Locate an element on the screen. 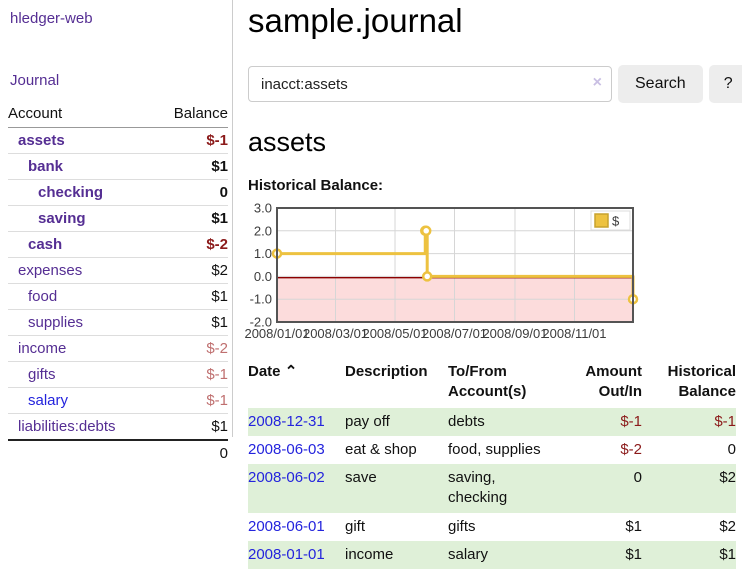 The width and height of the screenshot is (742, 582). account-link-food: food is located at coordinates (43, 296).